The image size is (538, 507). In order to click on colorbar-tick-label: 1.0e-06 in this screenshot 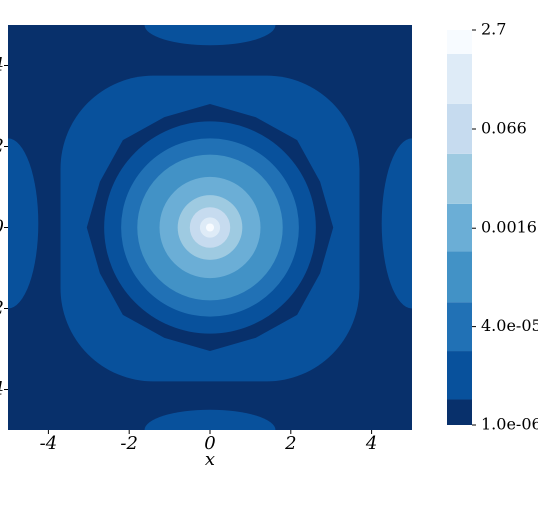, I will do `click(509, 424)`.